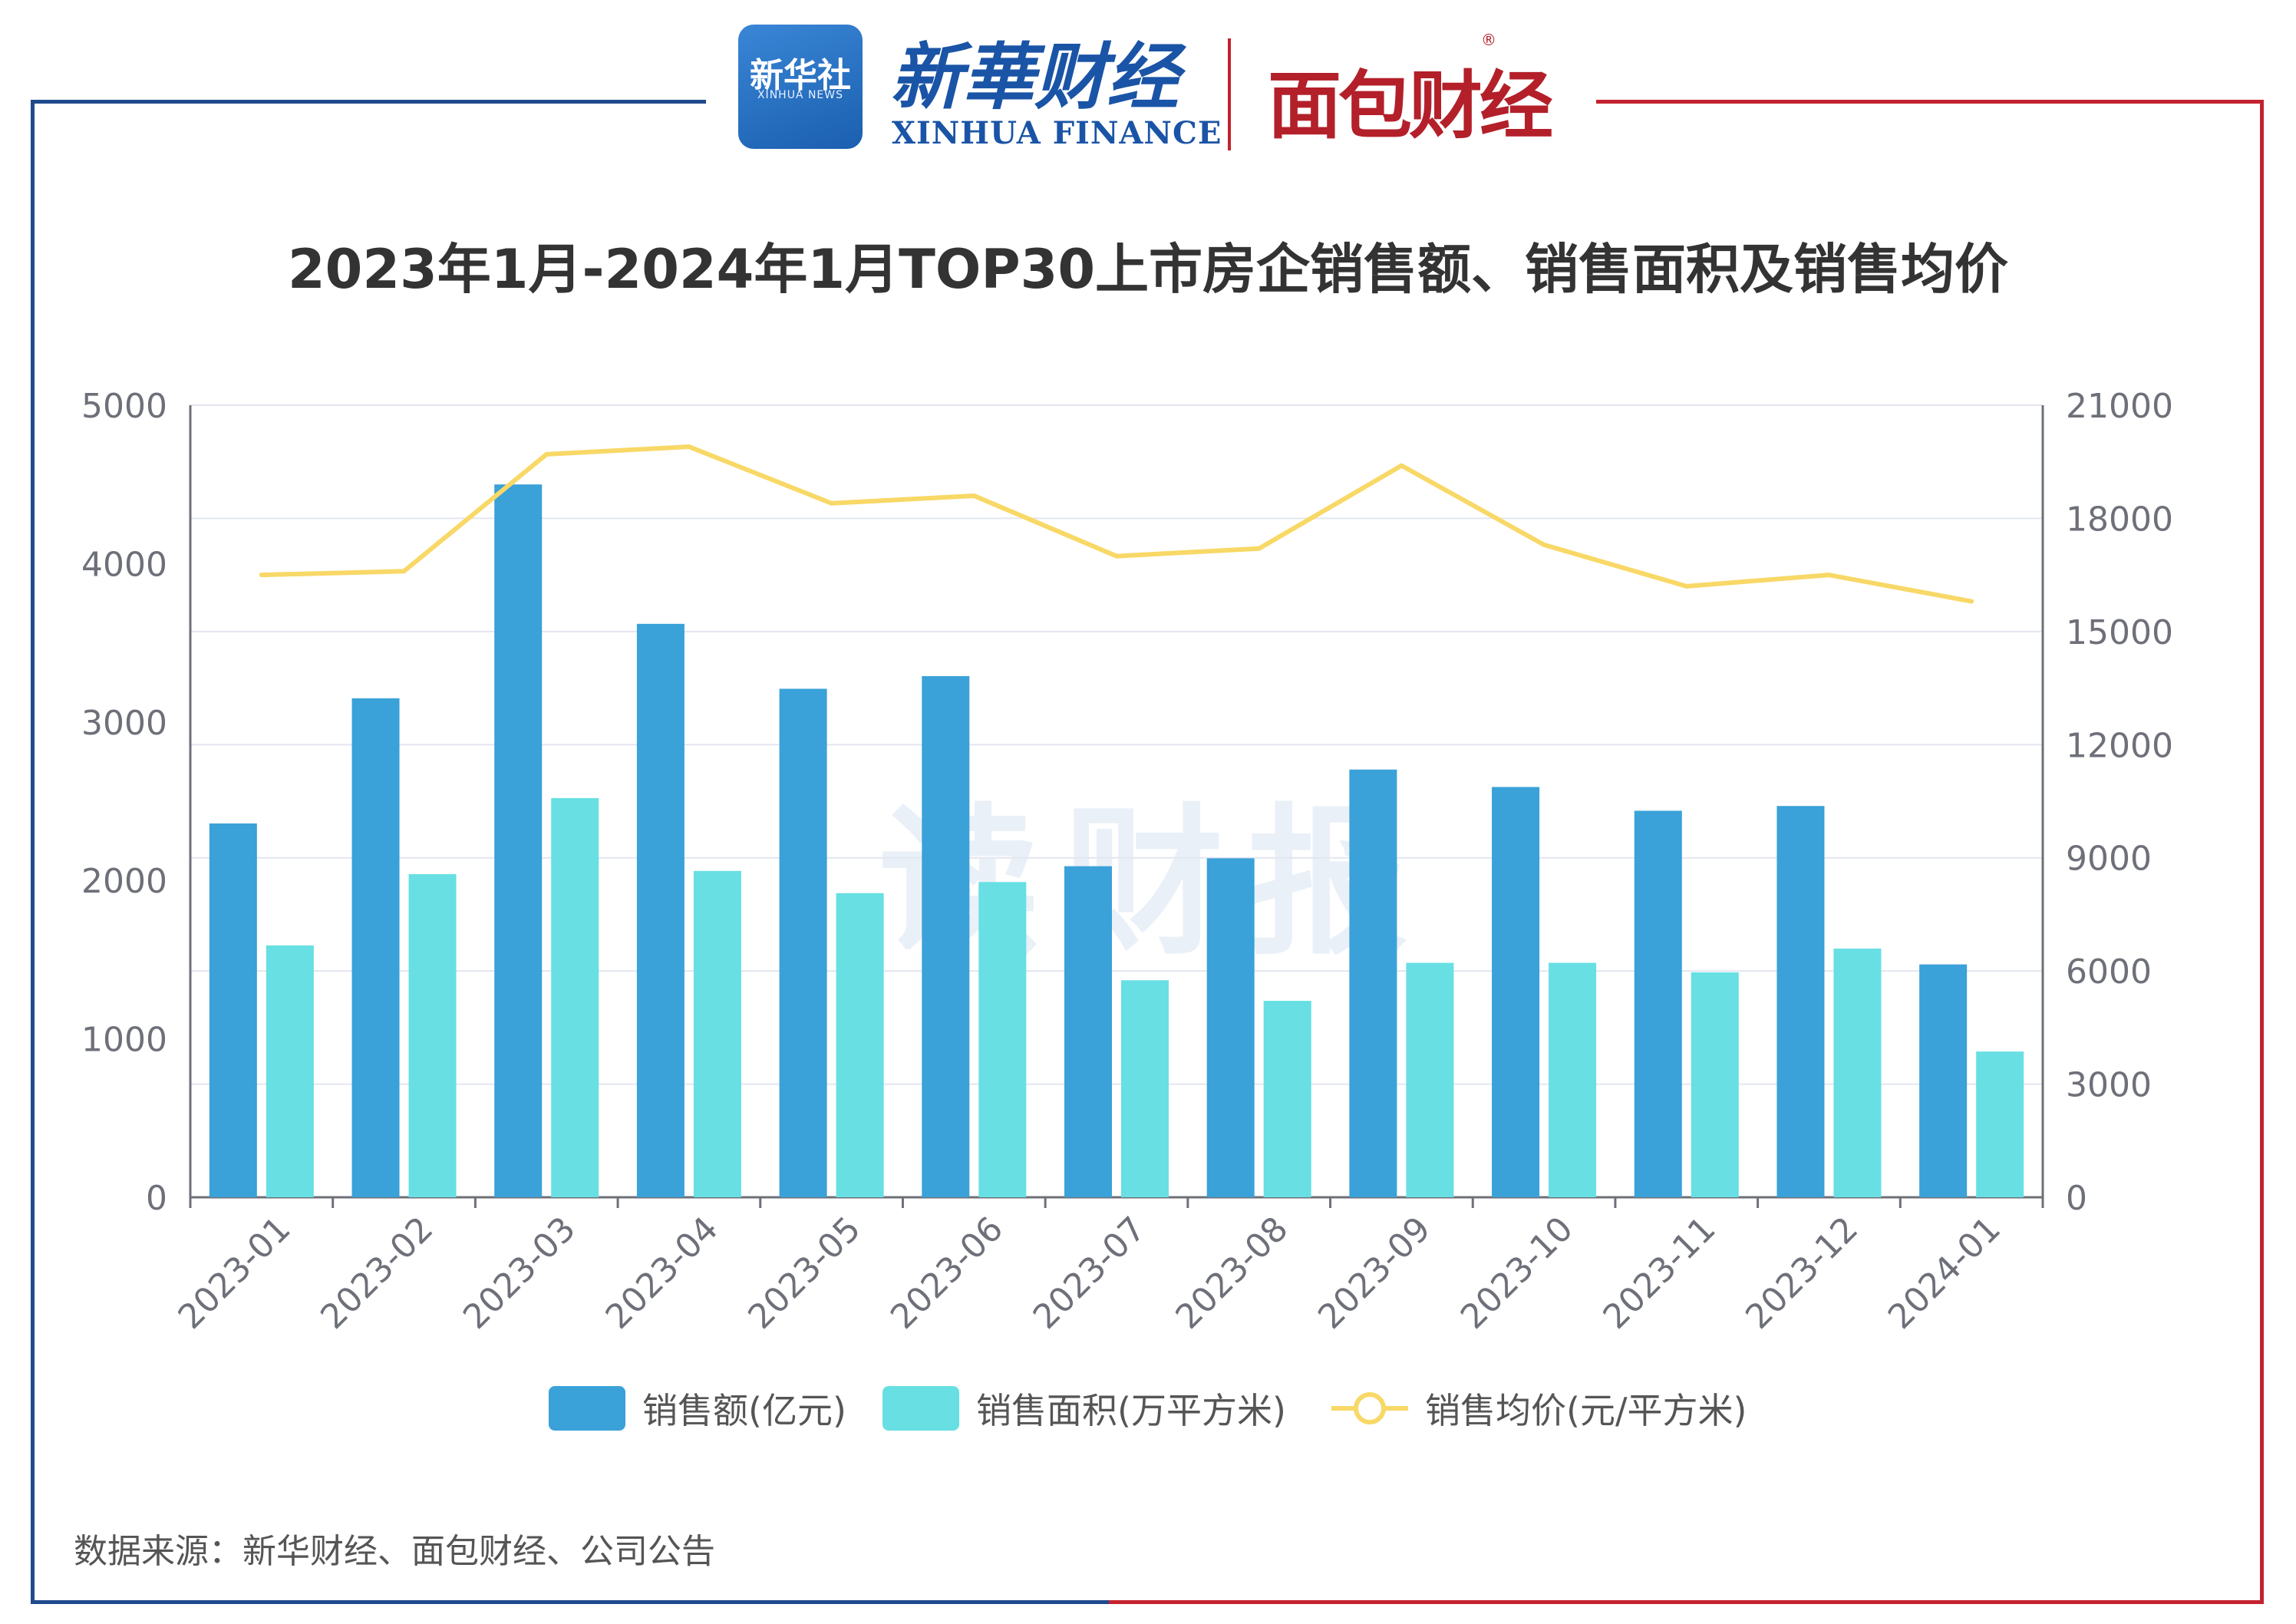 Image resolution: width=2296 pixels, height=1624 pixels. I want to click on legend-label-avg-price: 销售均价(元/平方米), so click(1586, 1410).